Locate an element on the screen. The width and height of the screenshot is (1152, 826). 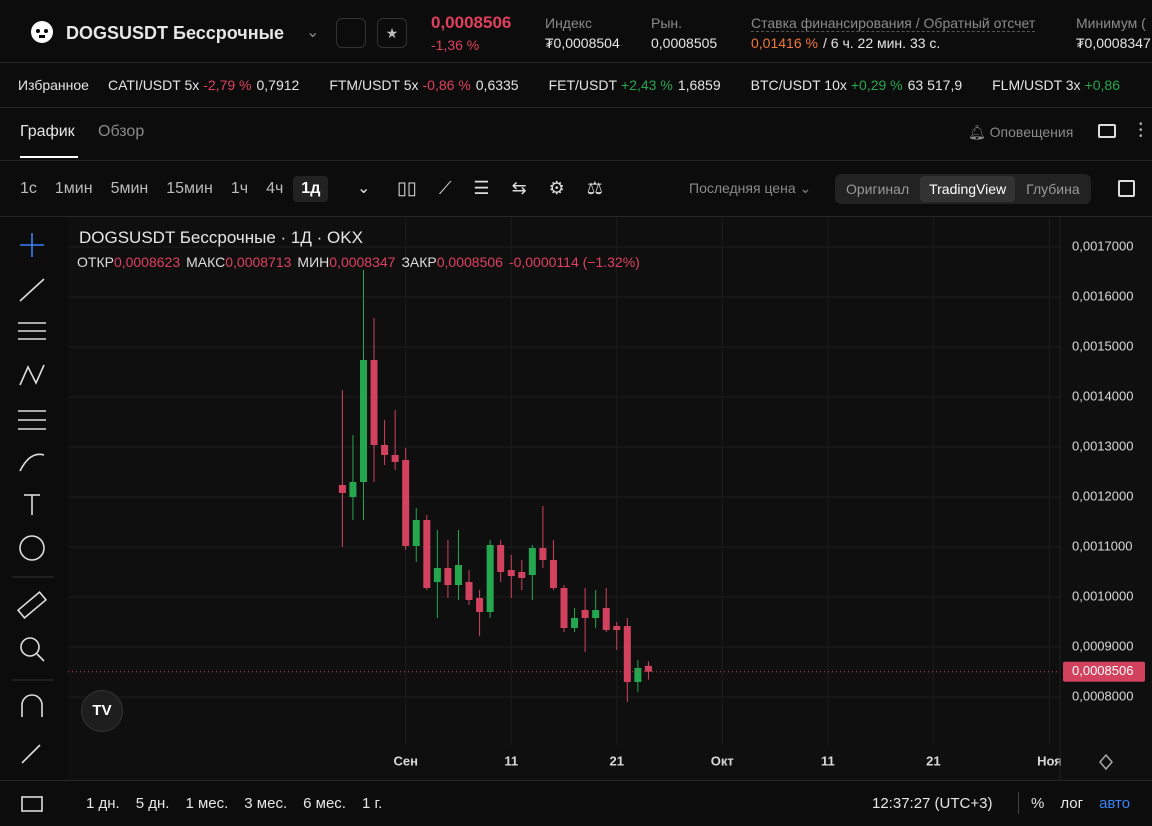
ticker-pair: CATI/USDT 5x is located at coordinates (153, 85).